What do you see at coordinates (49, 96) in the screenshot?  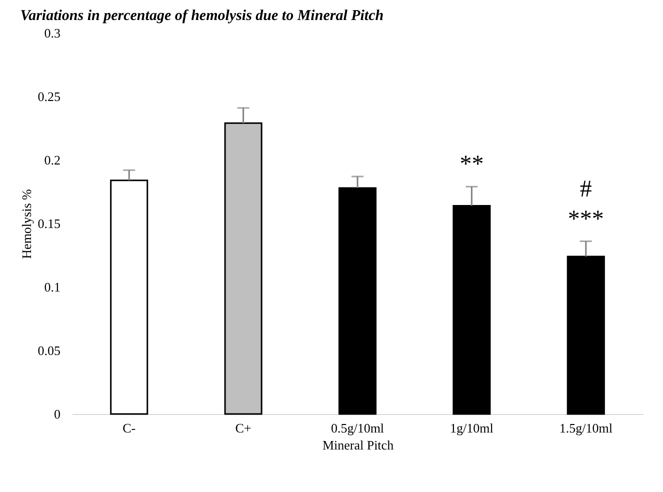 I see `y-tick-label: 0.25` at bounding box center [49, 96].